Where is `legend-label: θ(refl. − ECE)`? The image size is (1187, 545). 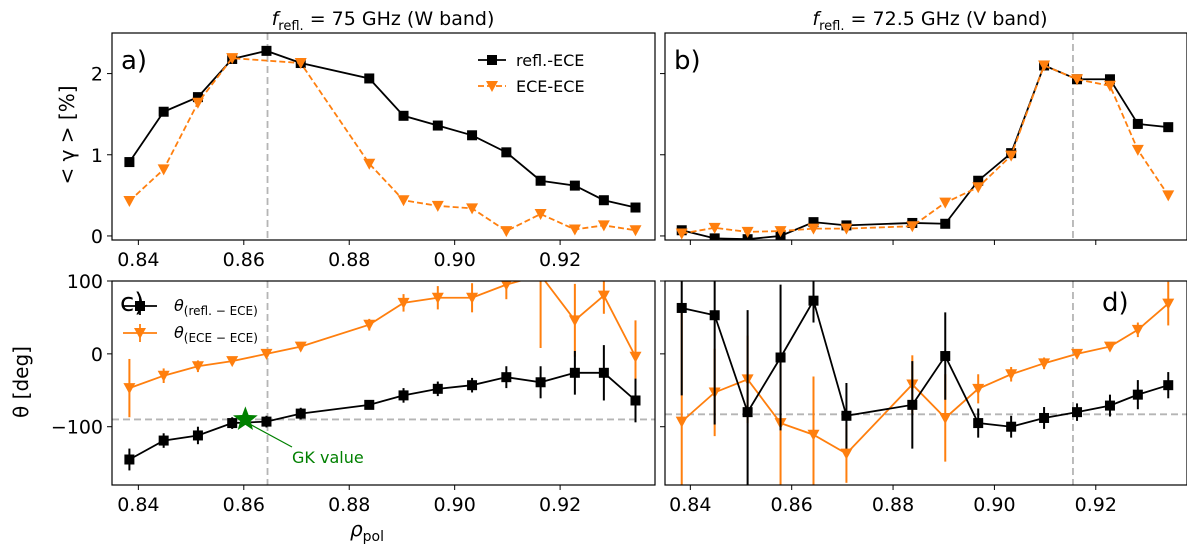 legend-label: θ(refl. − ECE) is located at coordinates (216, 307).